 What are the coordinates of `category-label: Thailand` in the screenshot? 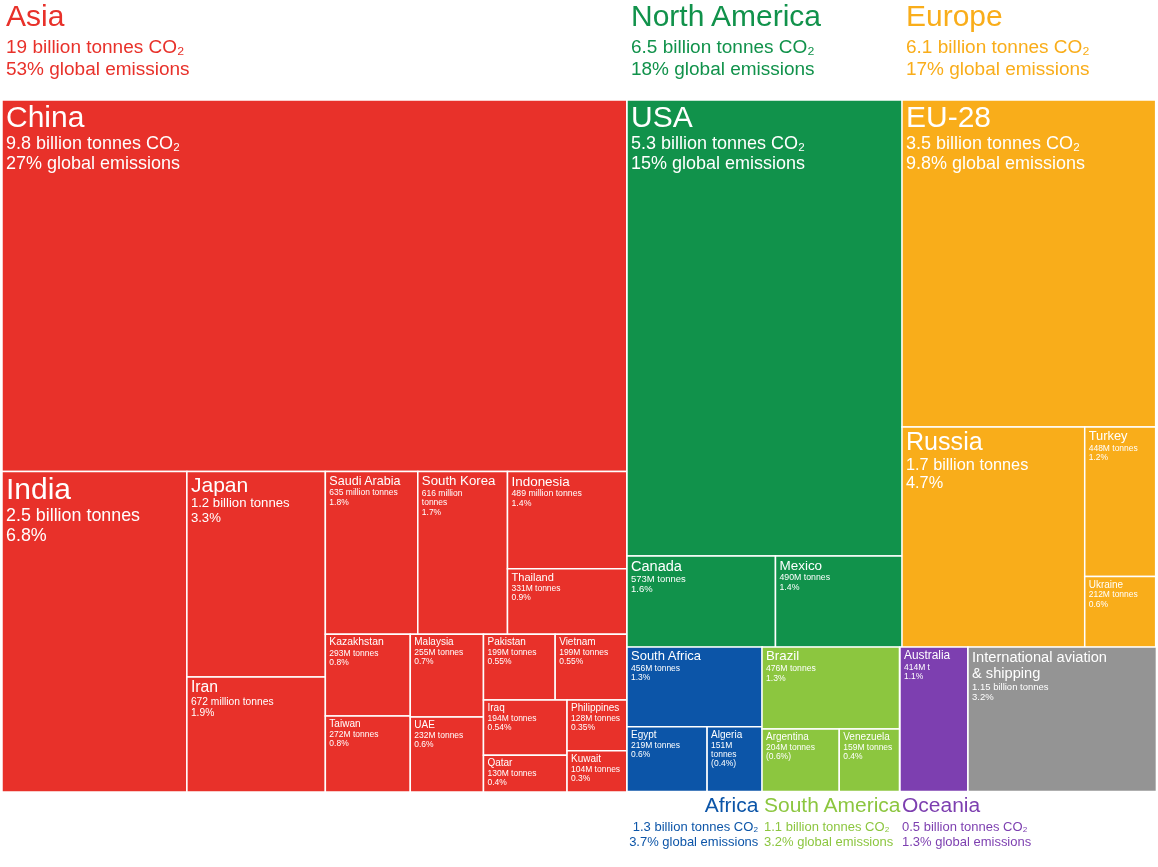 It's located at (532, 576).